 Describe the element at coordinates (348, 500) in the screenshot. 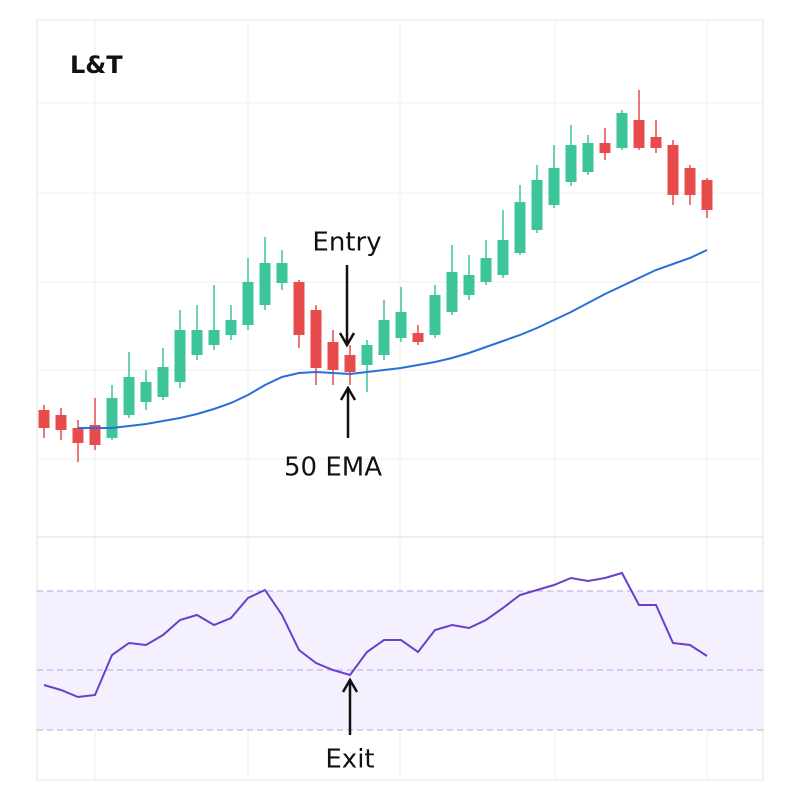

I see `arrows` at that location.